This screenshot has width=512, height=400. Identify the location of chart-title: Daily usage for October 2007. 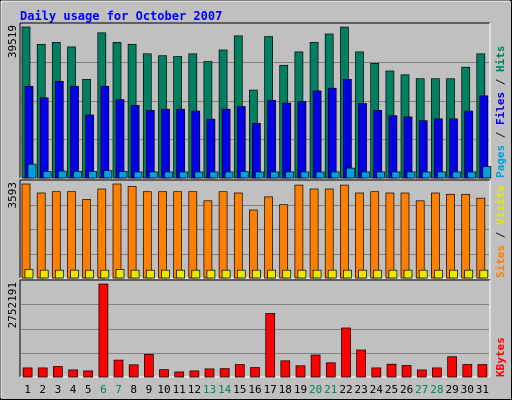
(121, 16).